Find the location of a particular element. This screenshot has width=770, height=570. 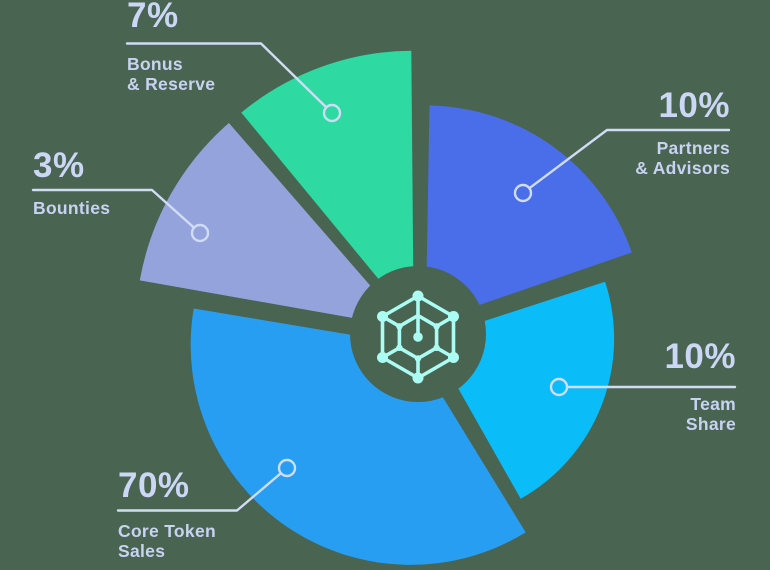

sublabel-line: Share is located at coordinates (710, 424).